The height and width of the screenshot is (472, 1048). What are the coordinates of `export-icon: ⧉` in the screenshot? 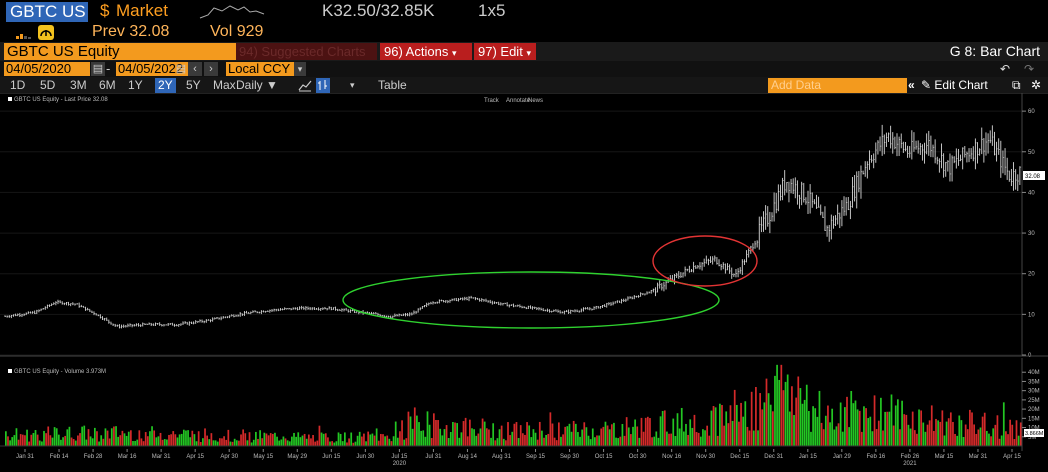 It's located at (1016, 85).